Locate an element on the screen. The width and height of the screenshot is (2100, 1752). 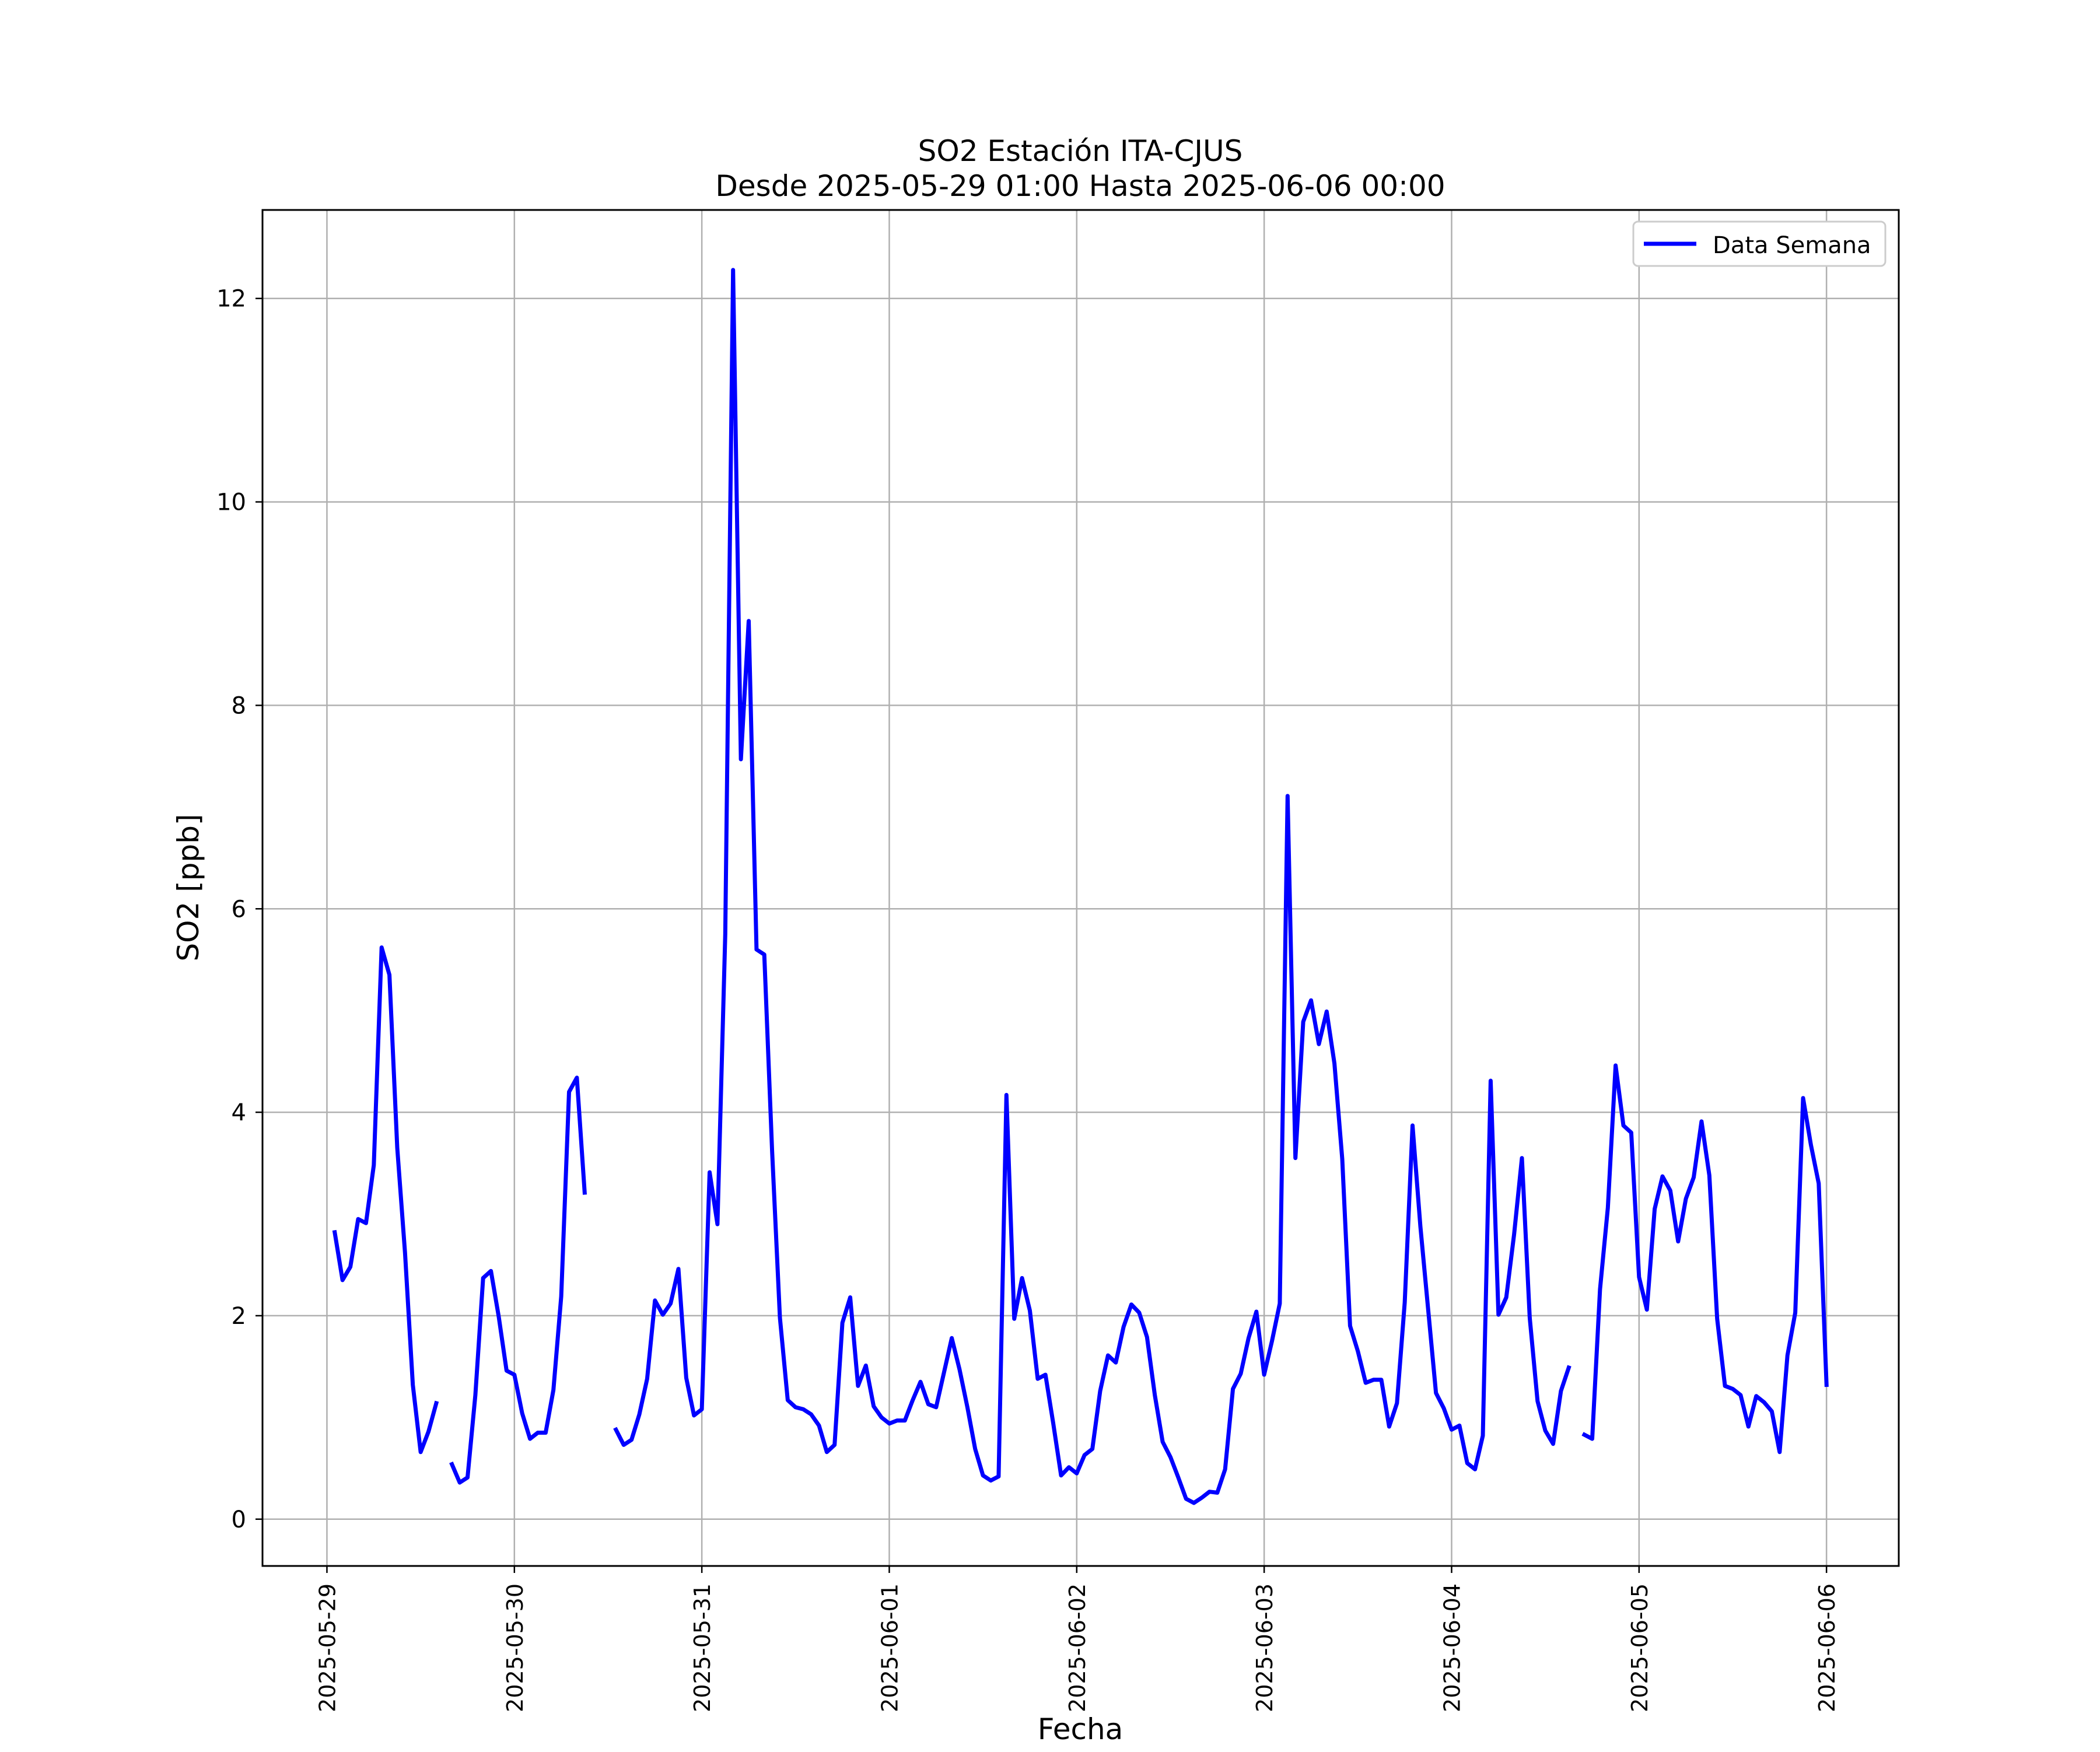
legend: Data Semana is located at coordinates (1759, 243).